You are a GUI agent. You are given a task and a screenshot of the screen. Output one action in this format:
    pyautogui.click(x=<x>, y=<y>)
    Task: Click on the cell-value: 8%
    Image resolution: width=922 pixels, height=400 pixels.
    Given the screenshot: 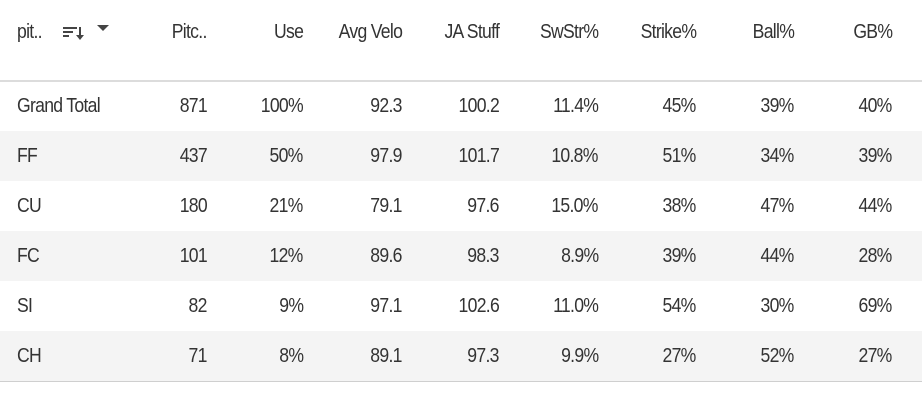 What is the action you would take?
    pyautogui.click(x=291, y=356)
    